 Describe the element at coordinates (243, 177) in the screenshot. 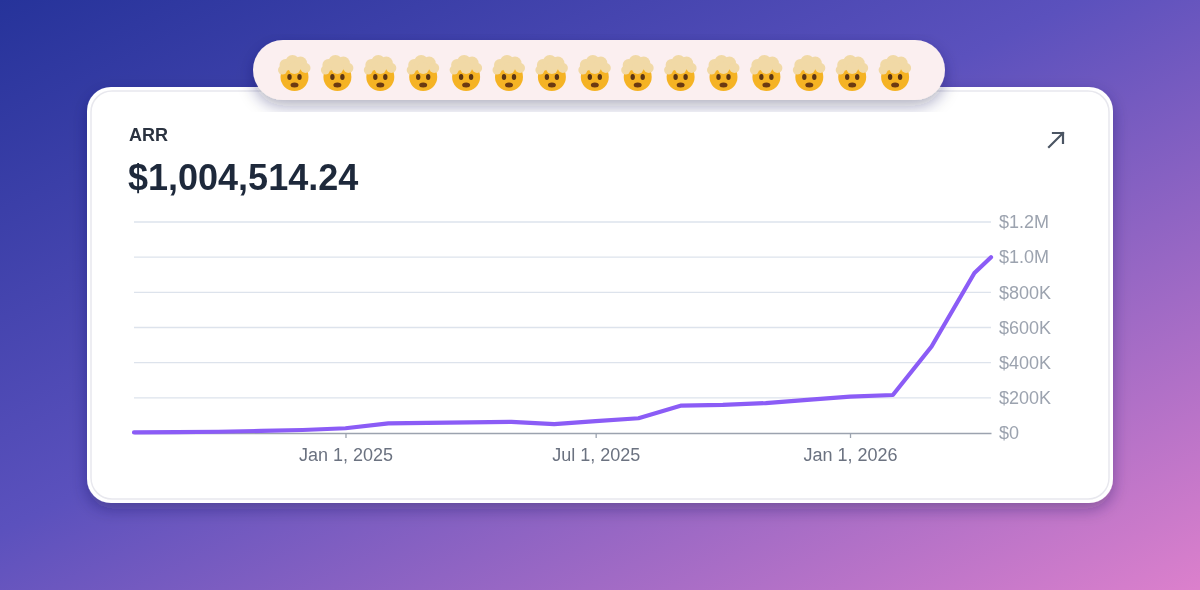

I see `chart-subtitle: $1,004,514.24` at that location.